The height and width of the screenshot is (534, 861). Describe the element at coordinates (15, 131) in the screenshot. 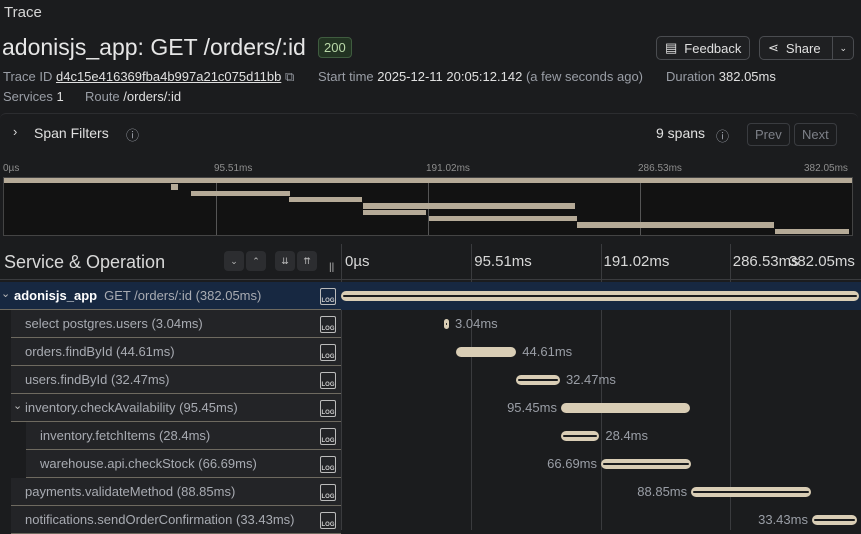

I see `expand-chevron-icon: ›` at that location.